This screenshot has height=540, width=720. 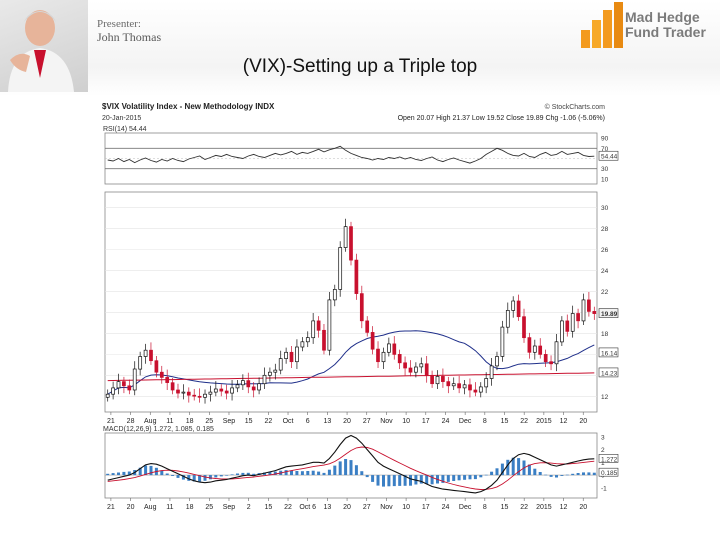 What do you see at coordinates (505, 421) in the screenshot?
I see `price-x-label: 15` at bounding box center [505, 421].